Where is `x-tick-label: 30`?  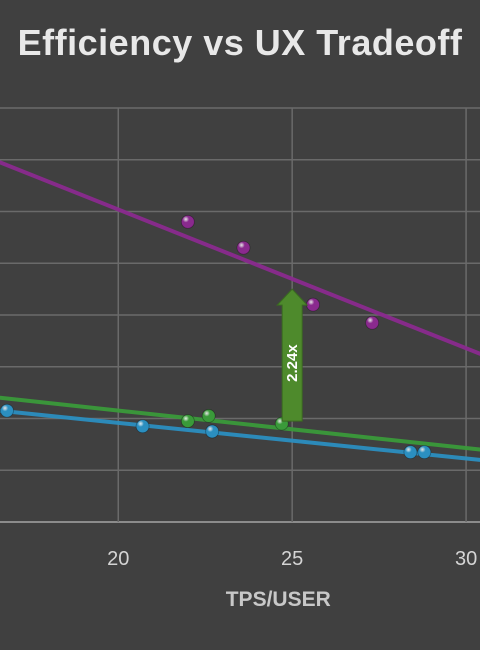
x-tick-label: 30 is located at coordinates (466, 559).